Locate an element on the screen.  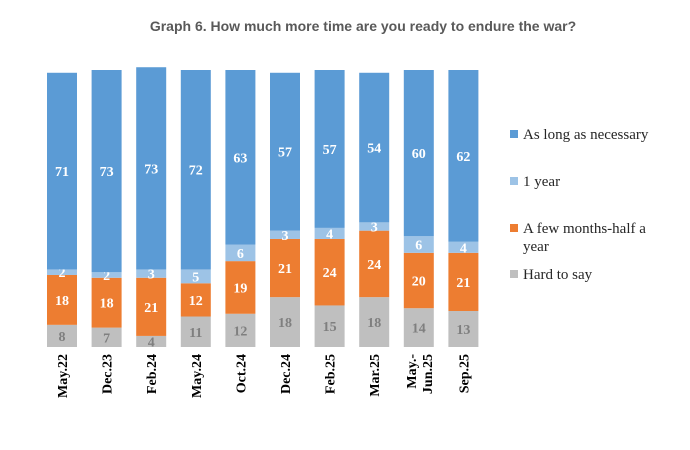
category-label-mar-25: Mar.25 is located at coordinates (375, 375).